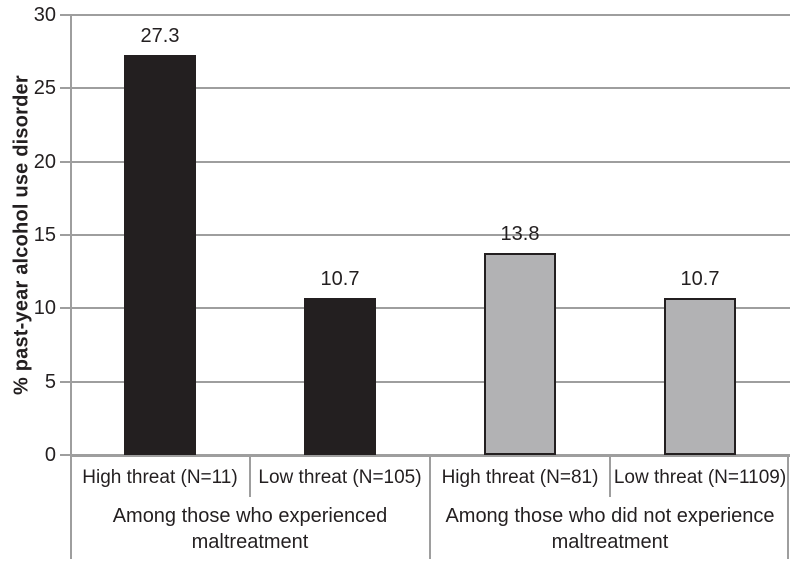 The width and height of the screenshot is (800, 566). Describe the element at coordinates (44, 15) in the screenshot. I see `y-tick-label: 30` at that location.